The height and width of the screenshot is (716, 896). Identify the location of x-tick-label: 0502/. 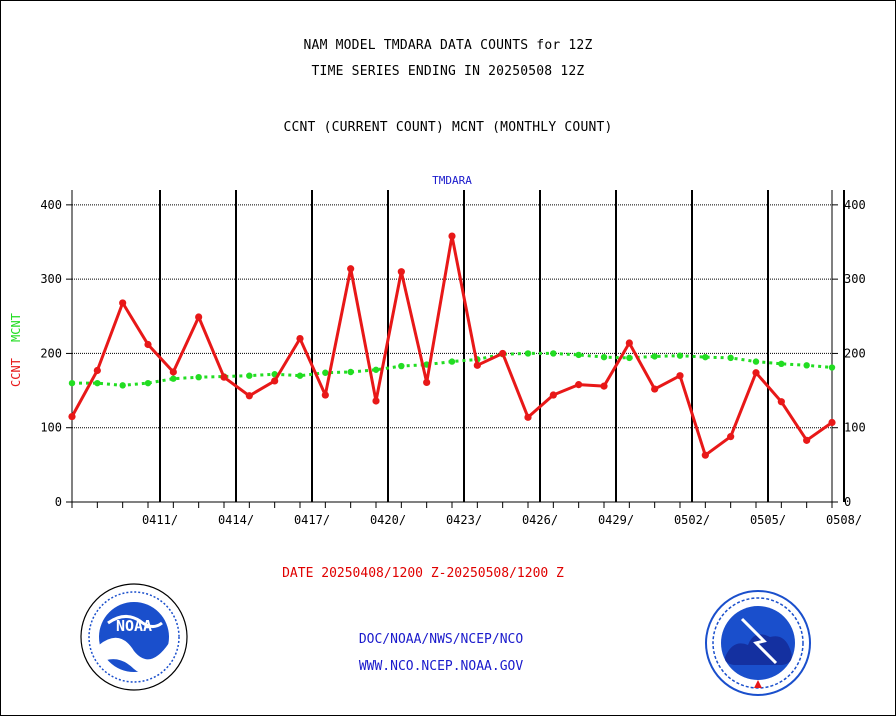
(692, 520).